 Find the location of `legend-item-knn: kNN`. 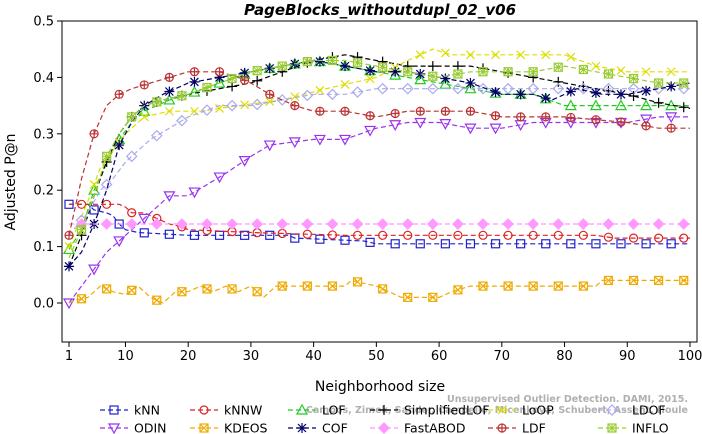

legend-item-knn: kNN is located at coordinates (130, 410).